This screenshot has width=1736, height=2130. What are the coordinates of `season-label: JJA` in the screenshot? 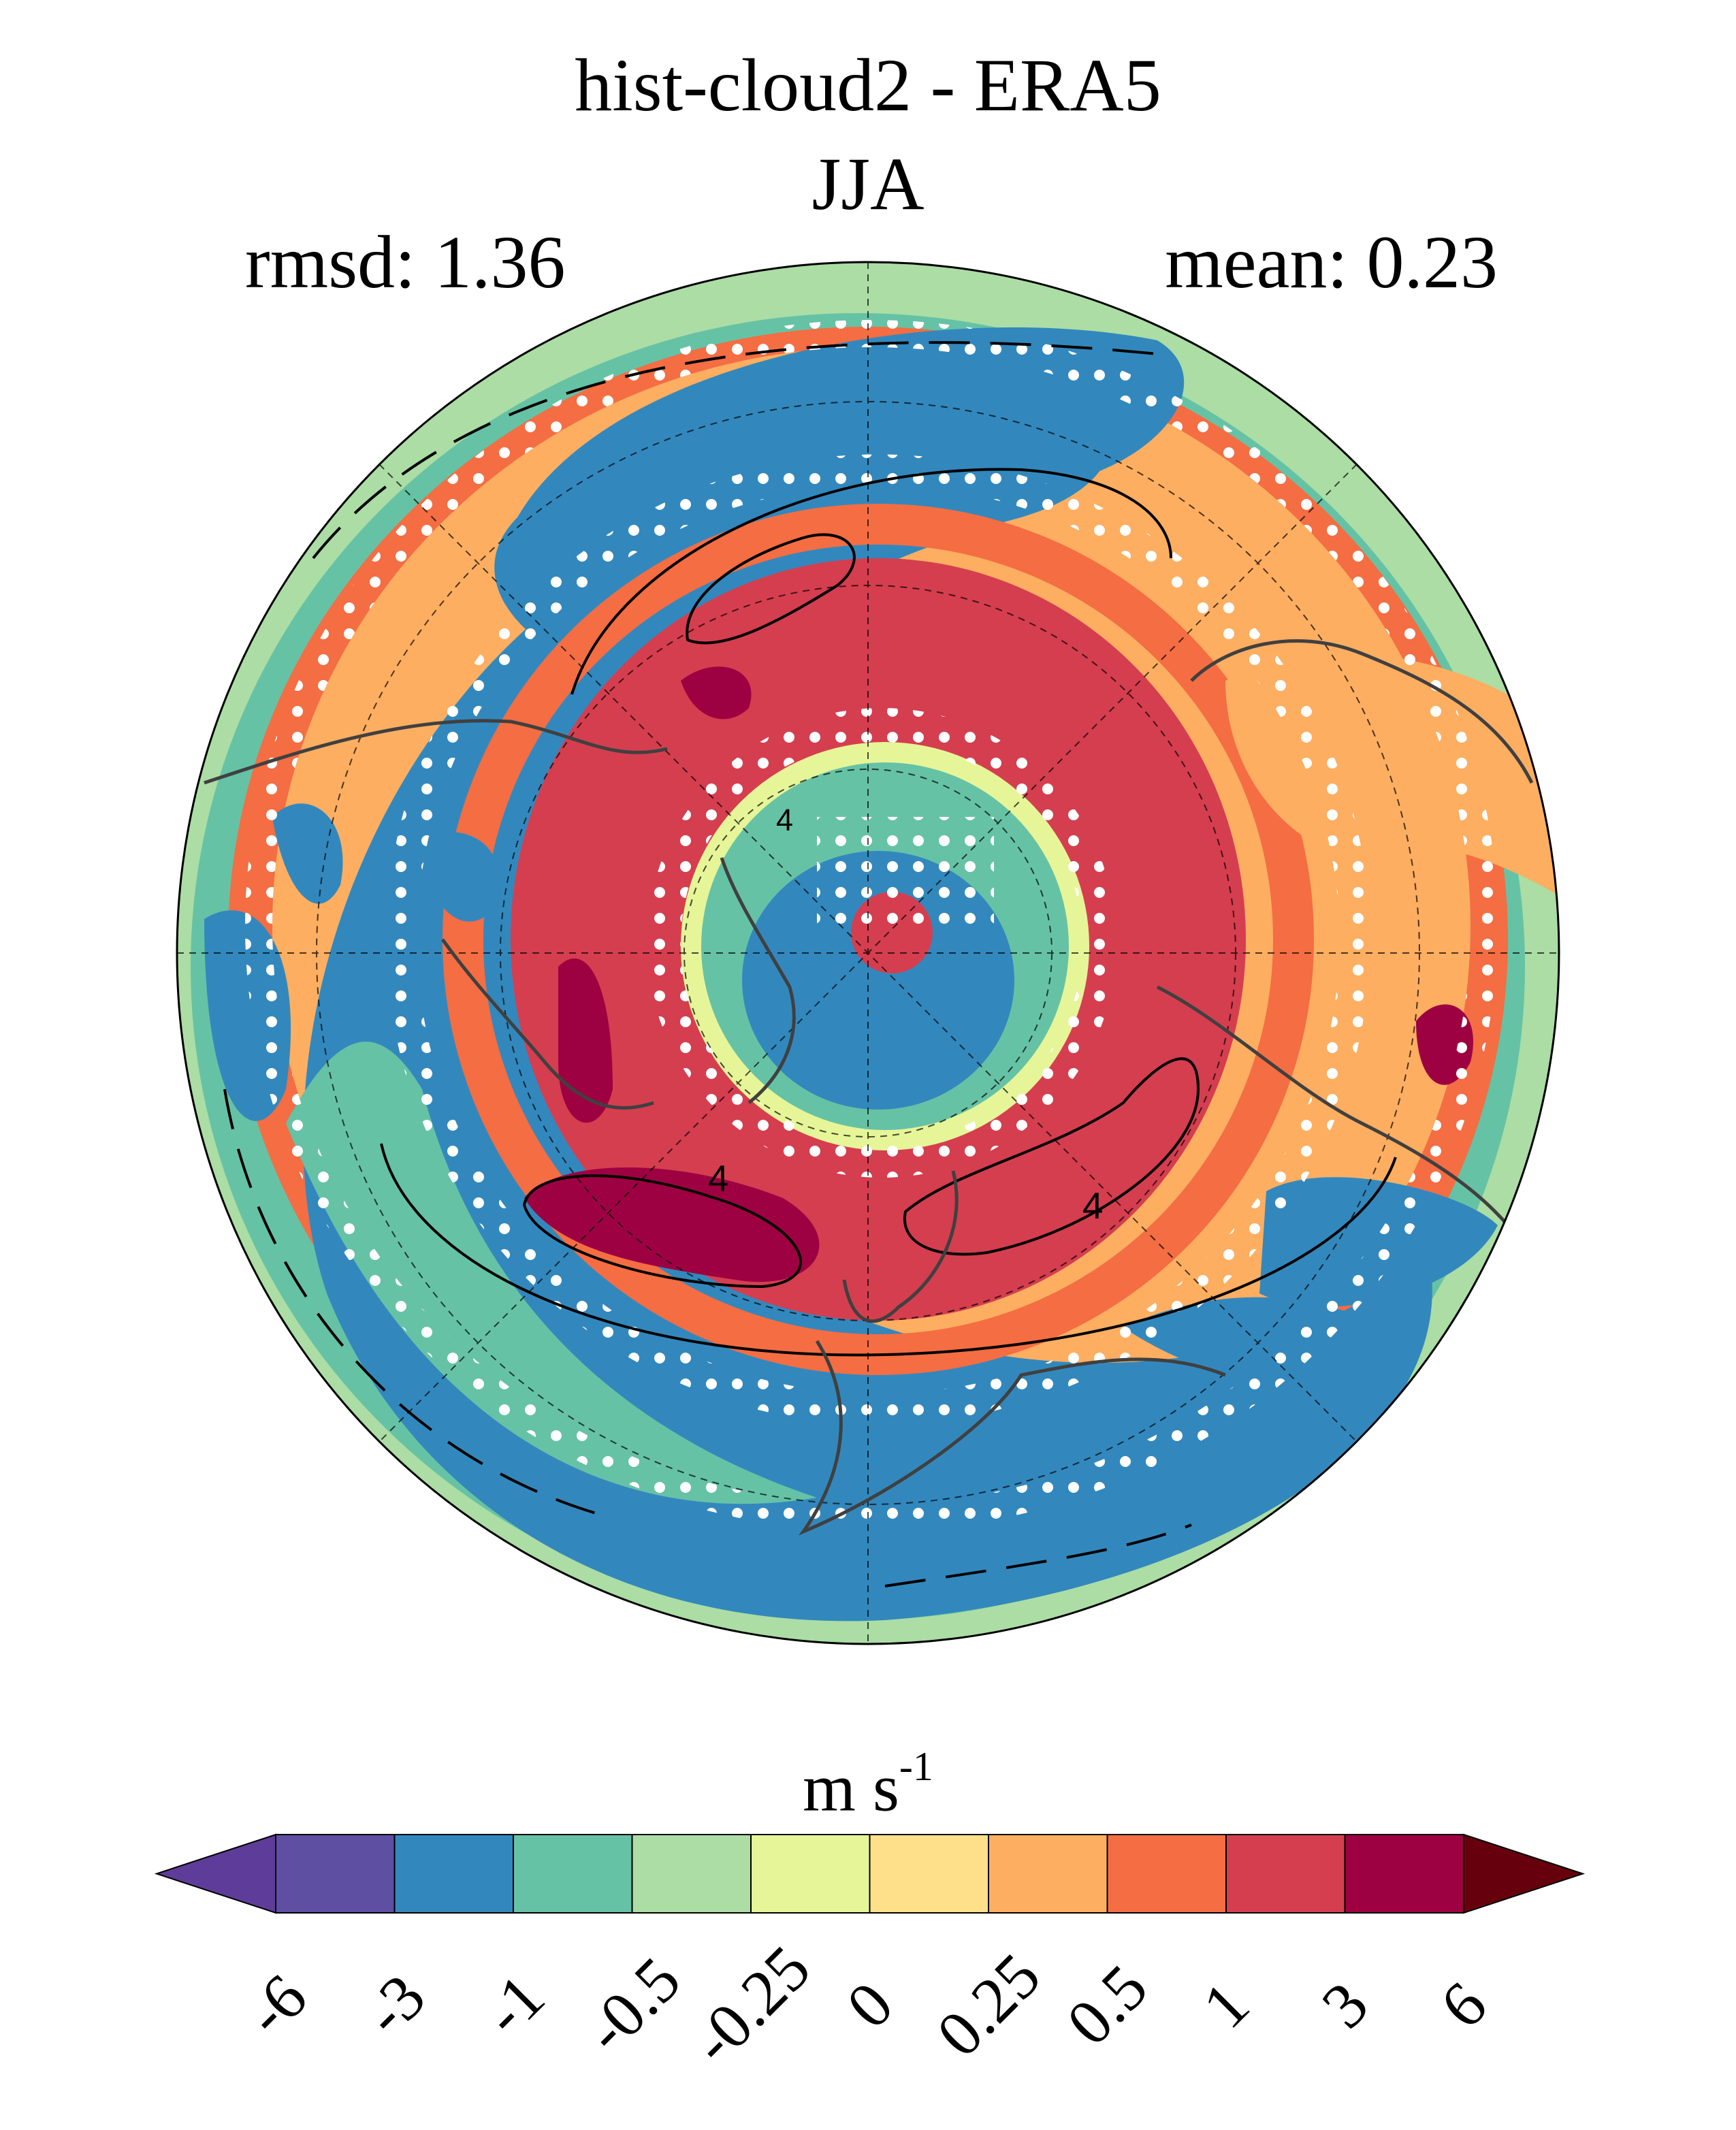 It's located at (868, 183).